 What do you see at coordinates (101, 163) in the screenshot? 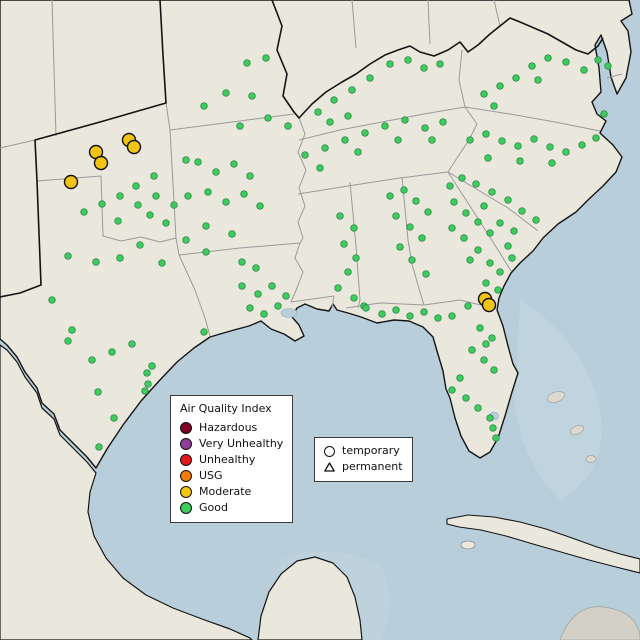
I see `station-marker-moderate` at bounding box center [101, 163].